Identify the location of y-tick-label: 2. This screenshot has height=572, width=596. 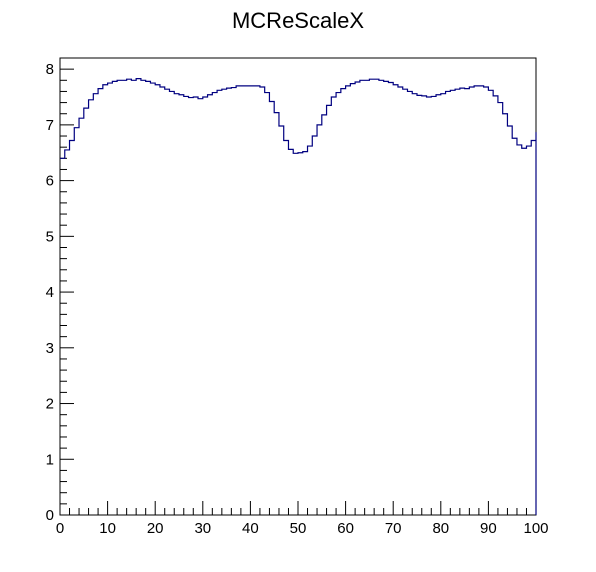
(50, 404).